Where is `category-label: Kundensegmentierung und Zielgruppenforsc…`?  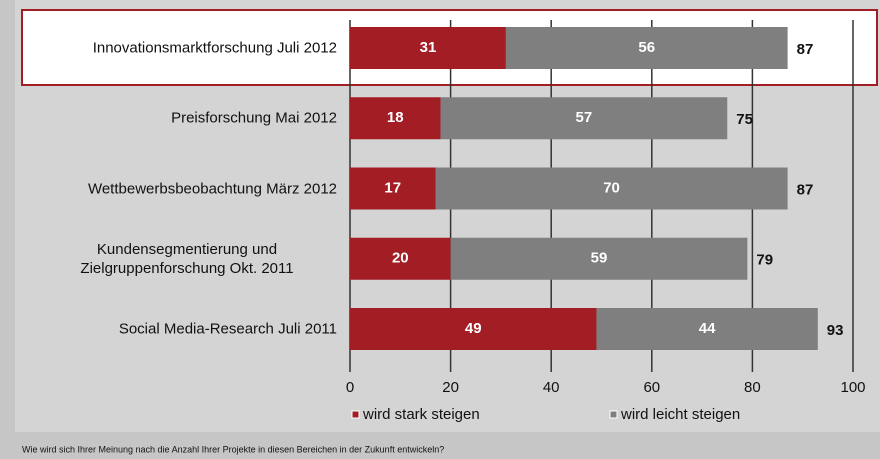 category-label: Kundensegmentierung und Zielgruppenforsc… is located at coordinates (187, 258).